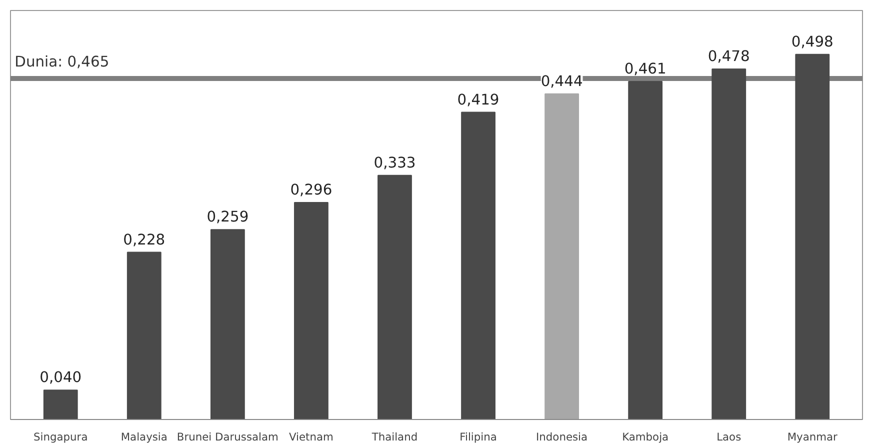 This screenshot has height=446, width=872. I want to click on x-tick-label: Filipina, so click(478, 437).